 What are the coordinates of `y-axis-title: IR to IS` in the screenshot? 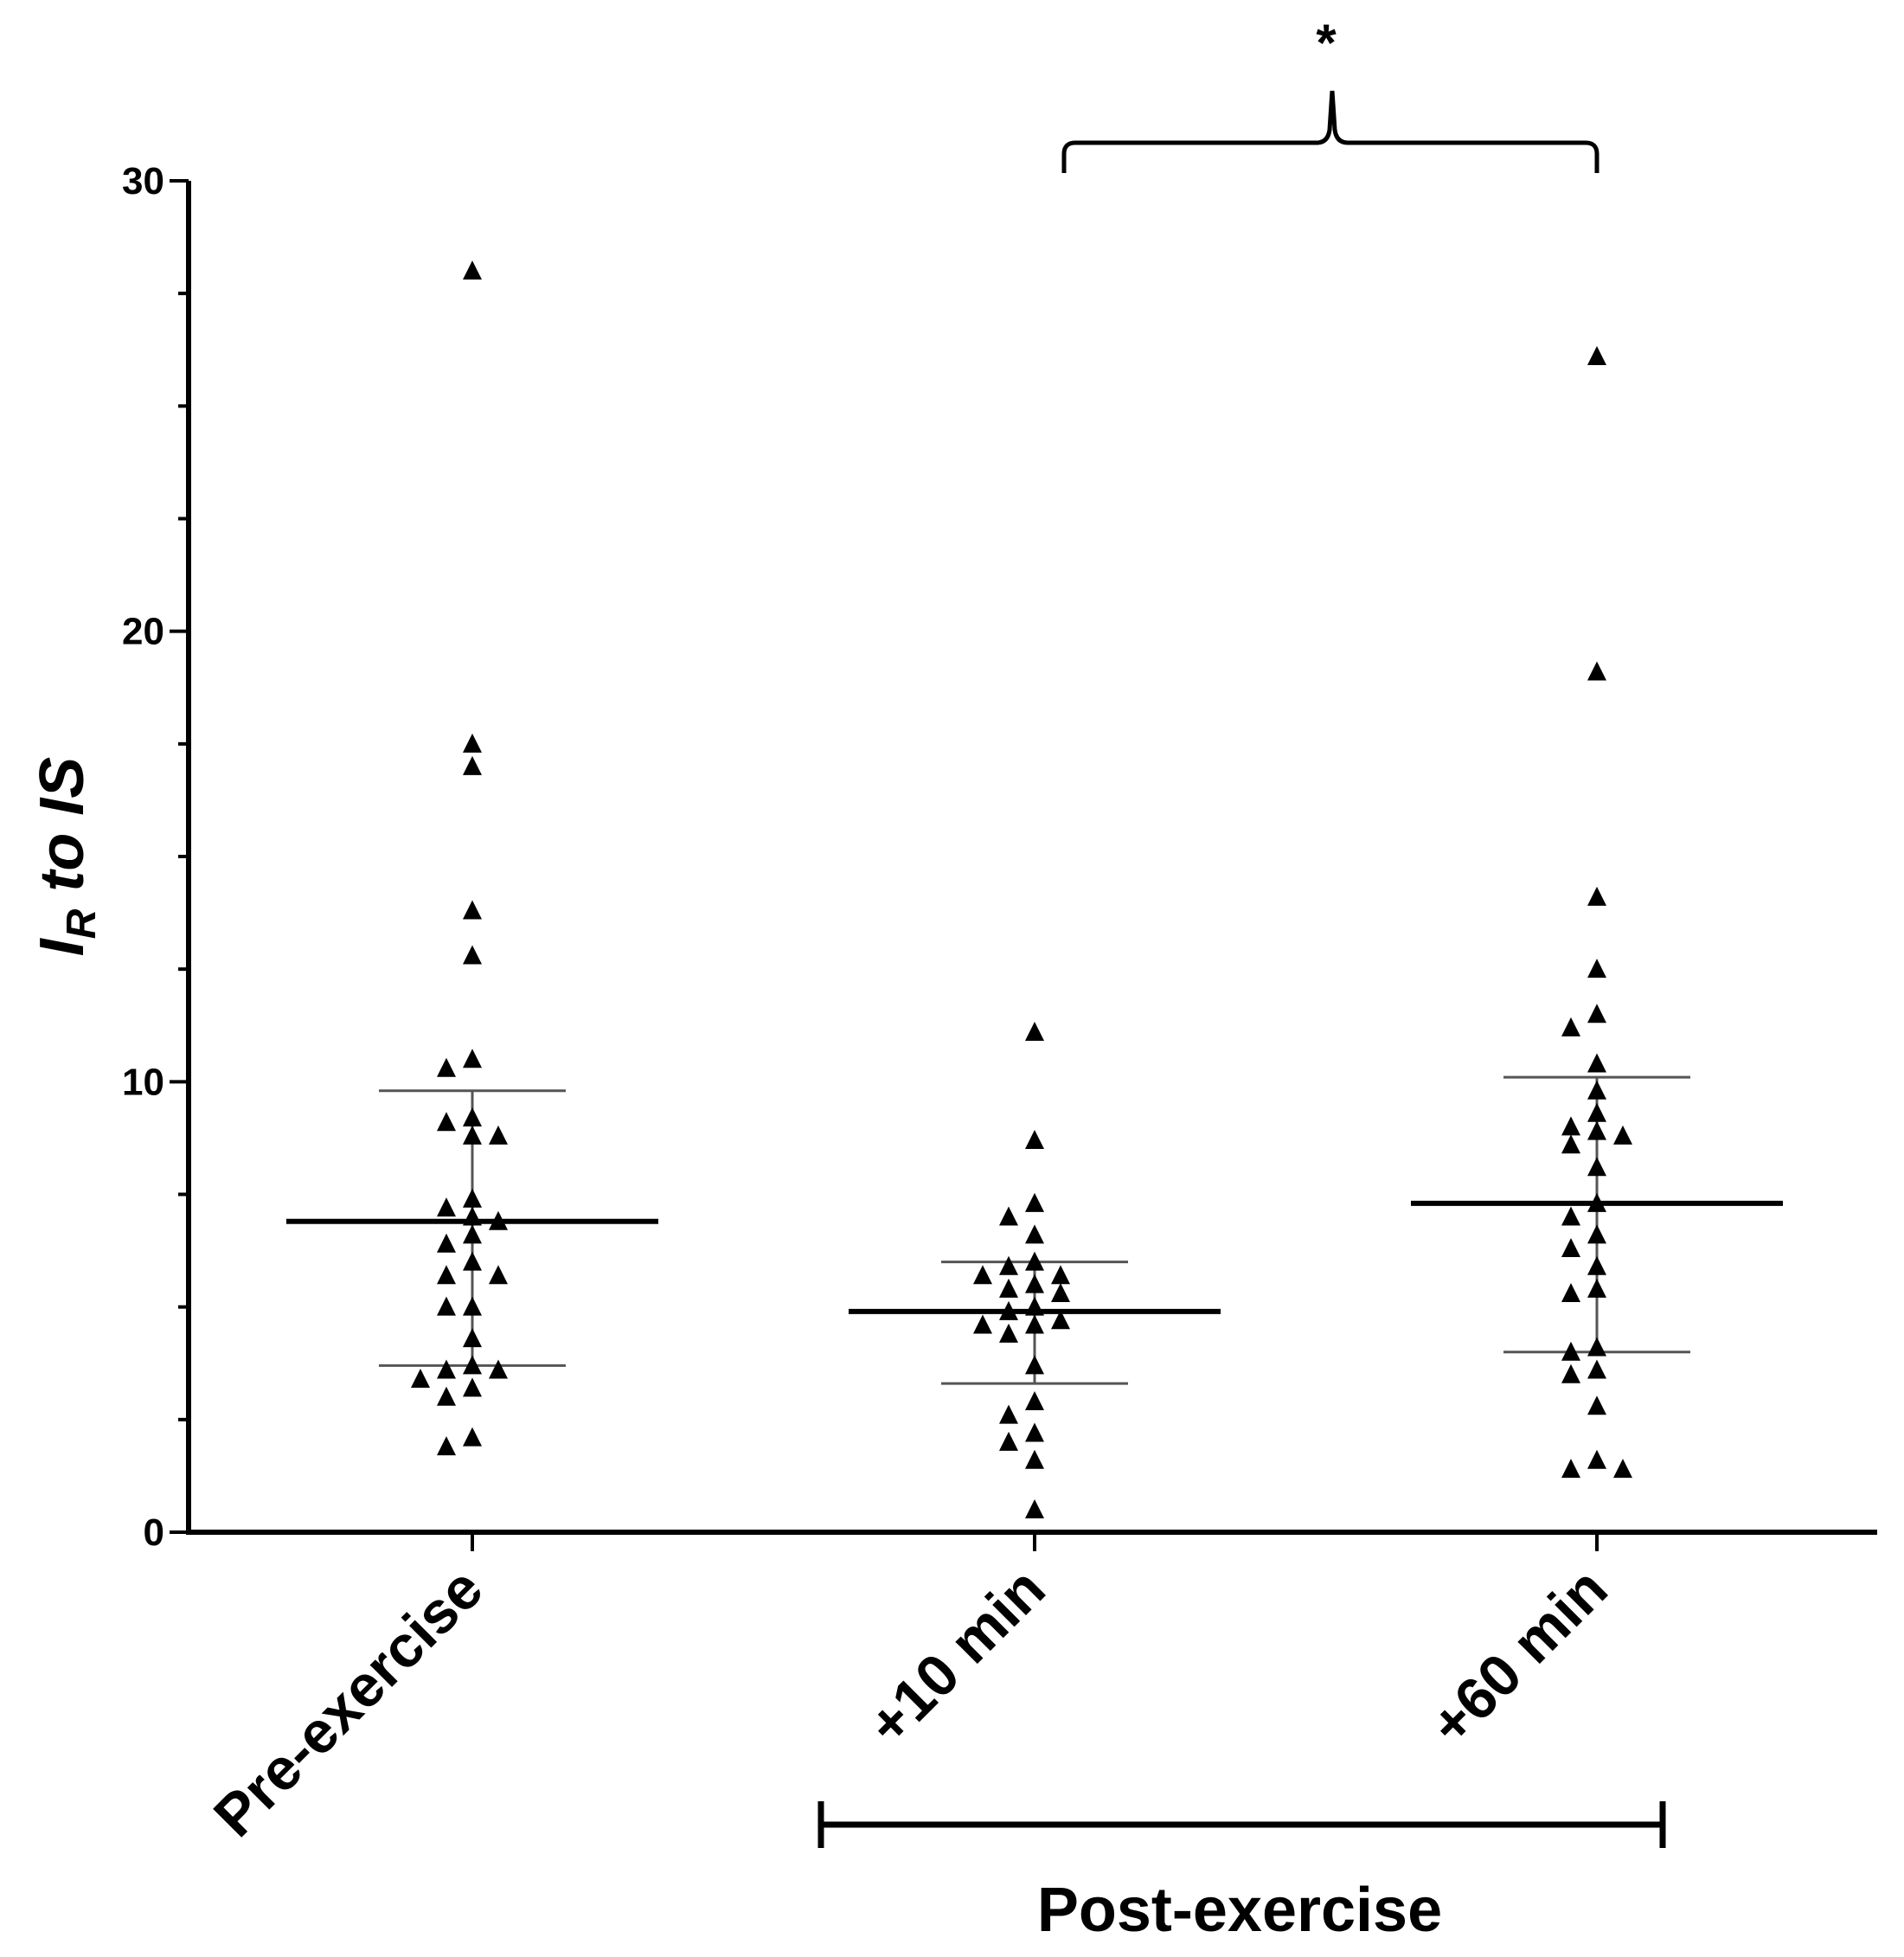 It's located at (66, 857).